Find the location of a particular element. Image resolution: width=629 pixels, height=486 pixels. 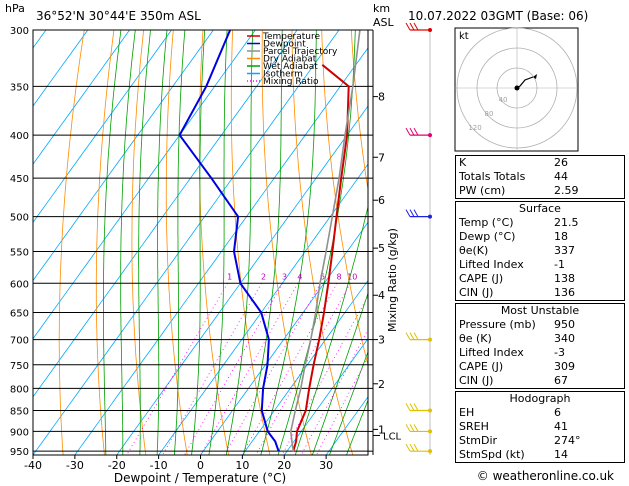

most_unstable-value: 340 is located at coordinates (564, 338).